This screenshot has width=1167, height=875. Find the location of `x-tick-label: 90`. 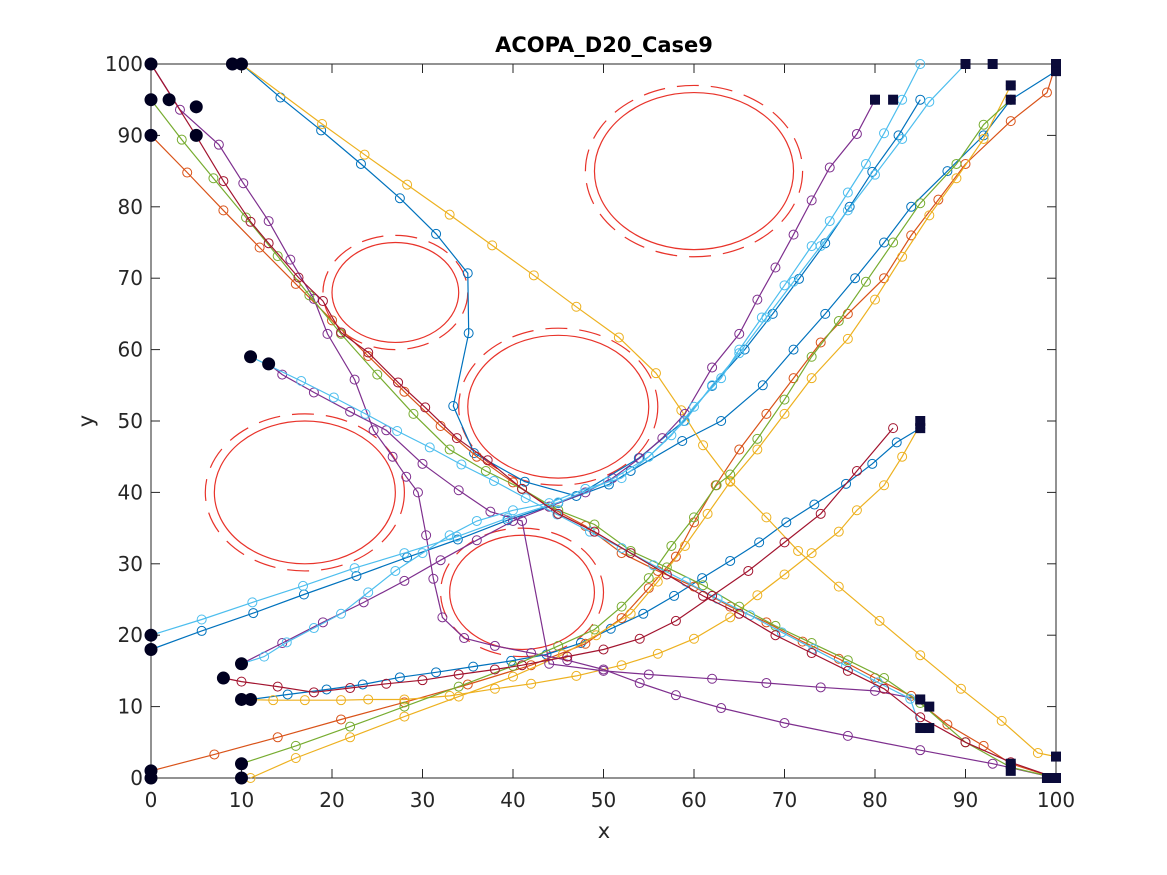

x-tick-label: 90 is located at coordinates (965, 800).